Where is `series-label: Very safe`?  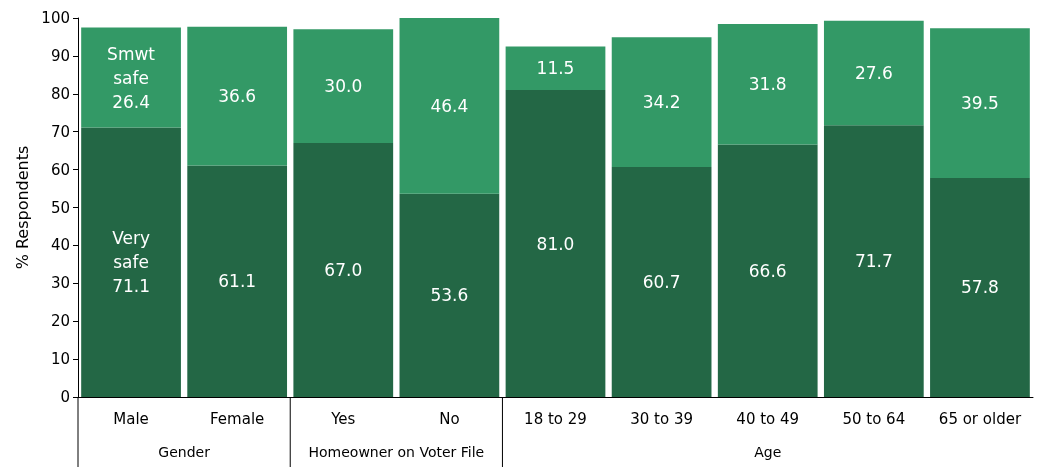 series-label: Very safe is located at coordinates (131, 250).